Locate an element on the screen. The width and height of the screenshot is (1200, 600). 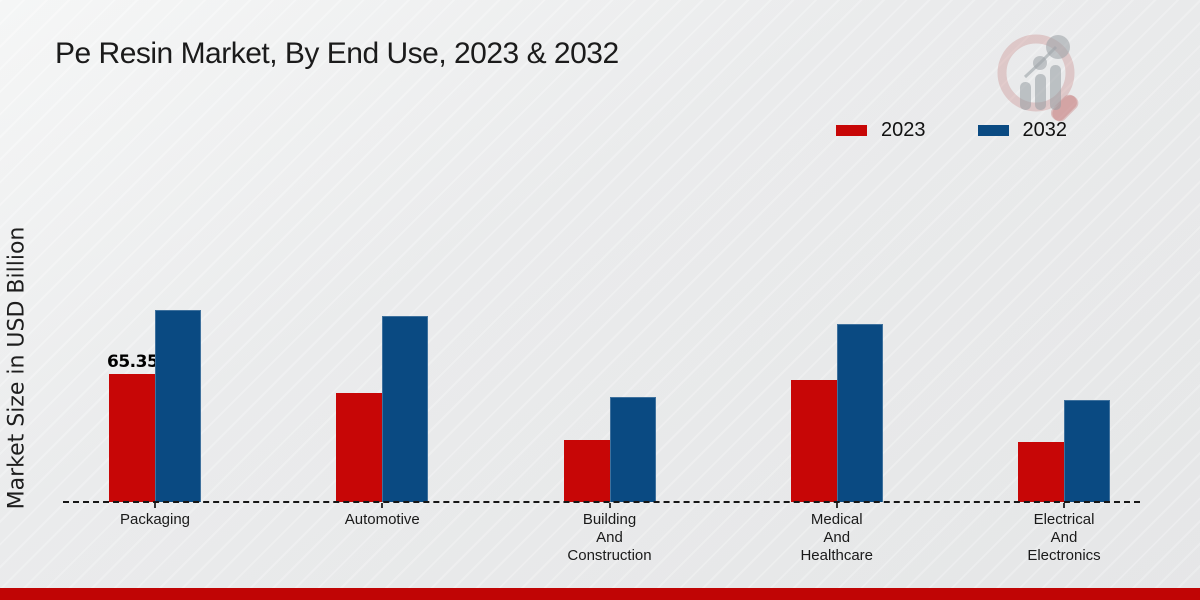
bar-2032-medical-and-healthcare is located at coordinates (859, 412).